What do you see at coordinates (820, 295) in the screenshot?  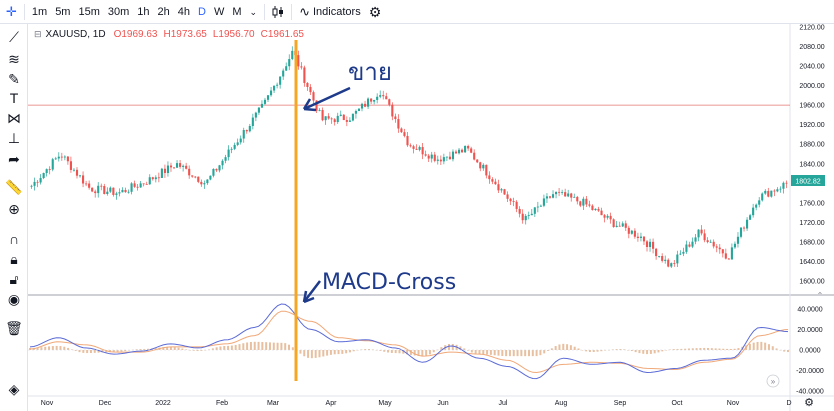 I see `pane-maximize-icon: ⌃` at bounding box center [820, 295].